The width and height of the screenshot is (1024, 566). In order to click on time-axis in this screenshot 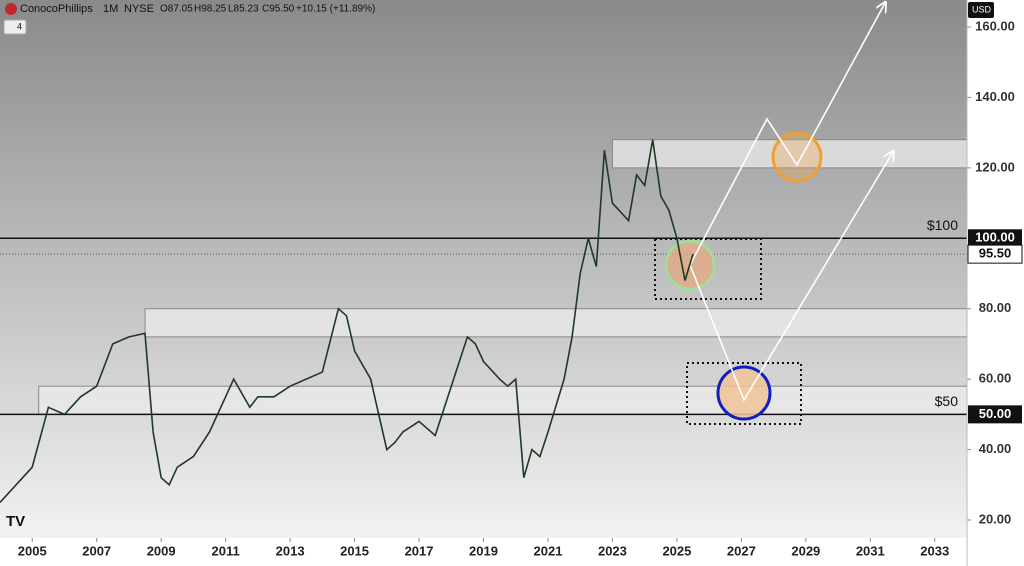, I will do `click(483, 552)`.